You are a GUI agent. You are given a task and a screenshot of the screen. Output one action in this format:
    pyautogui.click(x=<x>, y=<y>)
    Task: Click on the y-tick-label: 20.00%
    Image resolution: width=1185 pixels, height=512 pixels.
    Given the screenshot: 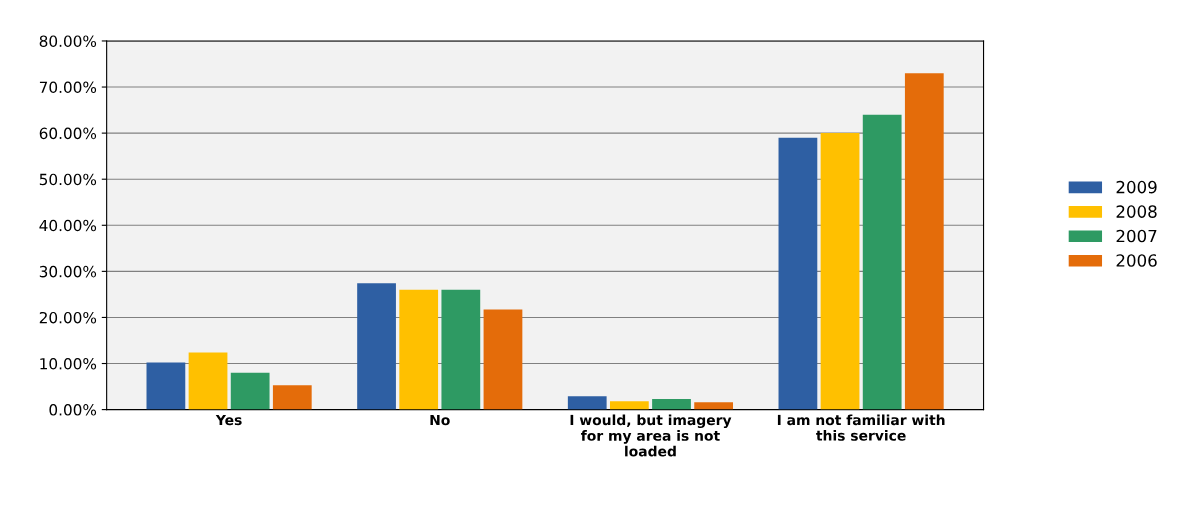 What is the action you would take?
    pyautogui.click(x=68, y=317)
    